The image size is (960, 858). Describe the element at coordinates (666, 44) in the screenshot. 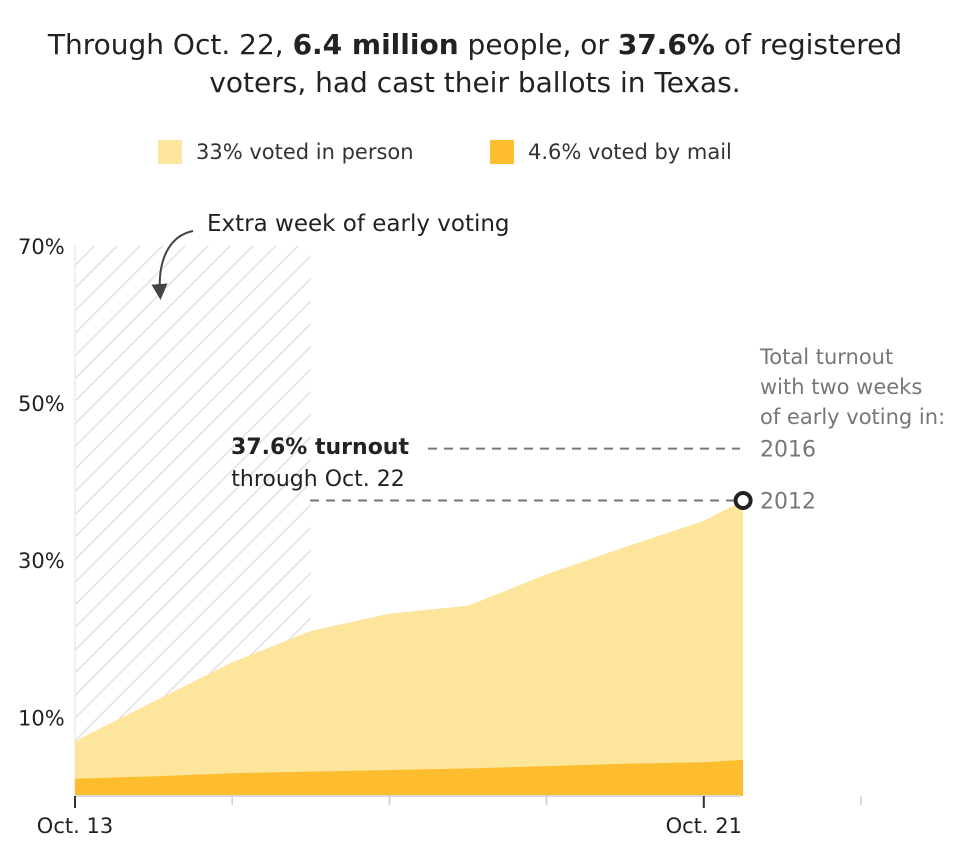

I see `title-bold-percent: 37.6%` at that location.